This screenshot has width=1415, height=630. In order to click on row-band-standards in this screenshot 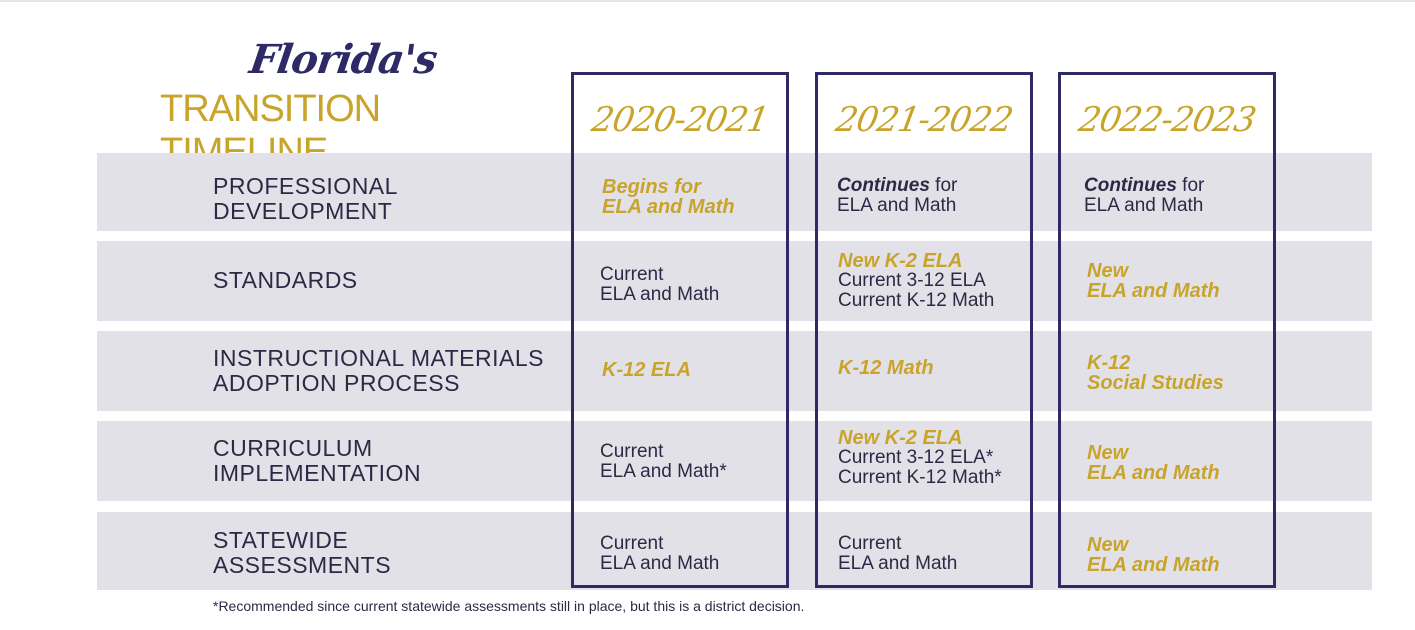, I will do `click(734, 281)`.